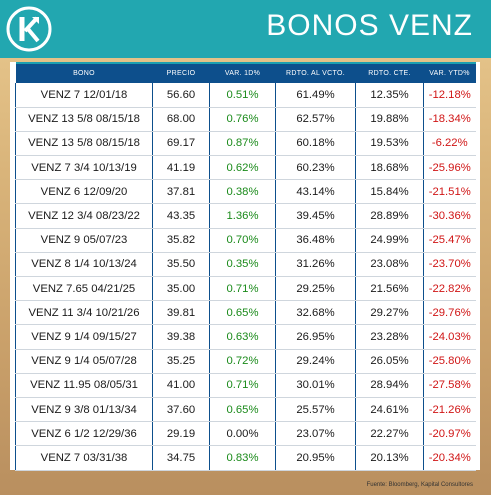 The height and width of the screenshot is (495, 491). I want to click on bond-name-suffix: 12/01/18, so click(105, 94).